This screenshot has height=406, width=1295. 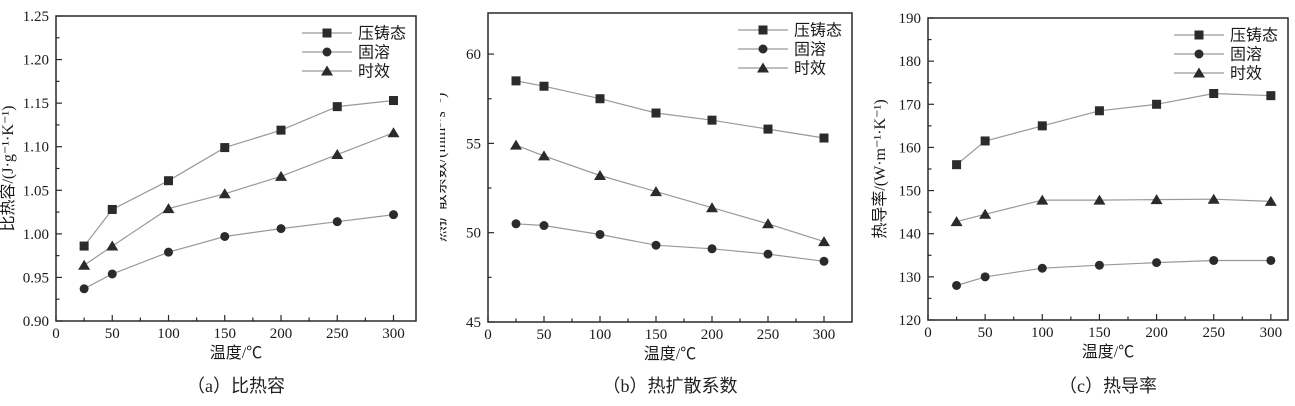 What do you see at coordinates (910, 105) in the screenshot?
I see `y-tick-label: 170` at bounding box center [910, 105].